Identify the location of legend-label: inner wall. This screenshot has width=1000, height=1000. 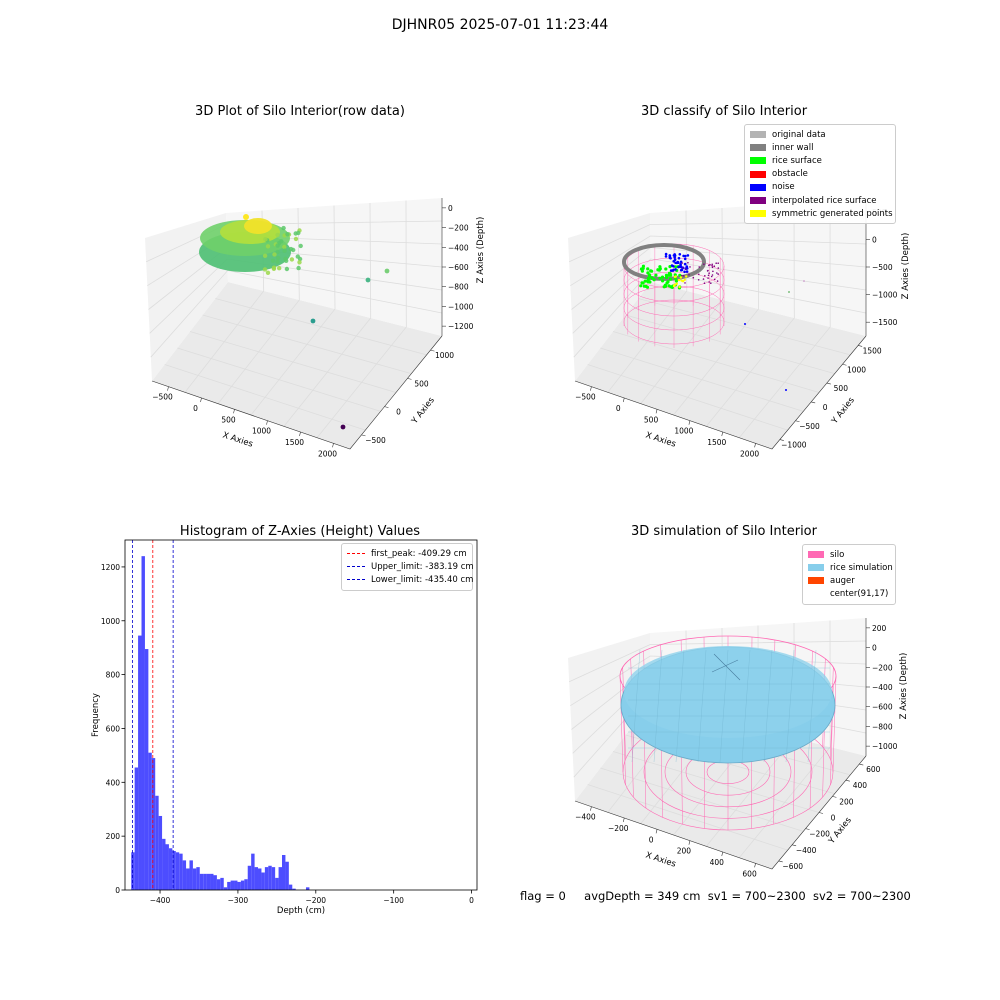
(793, 147).